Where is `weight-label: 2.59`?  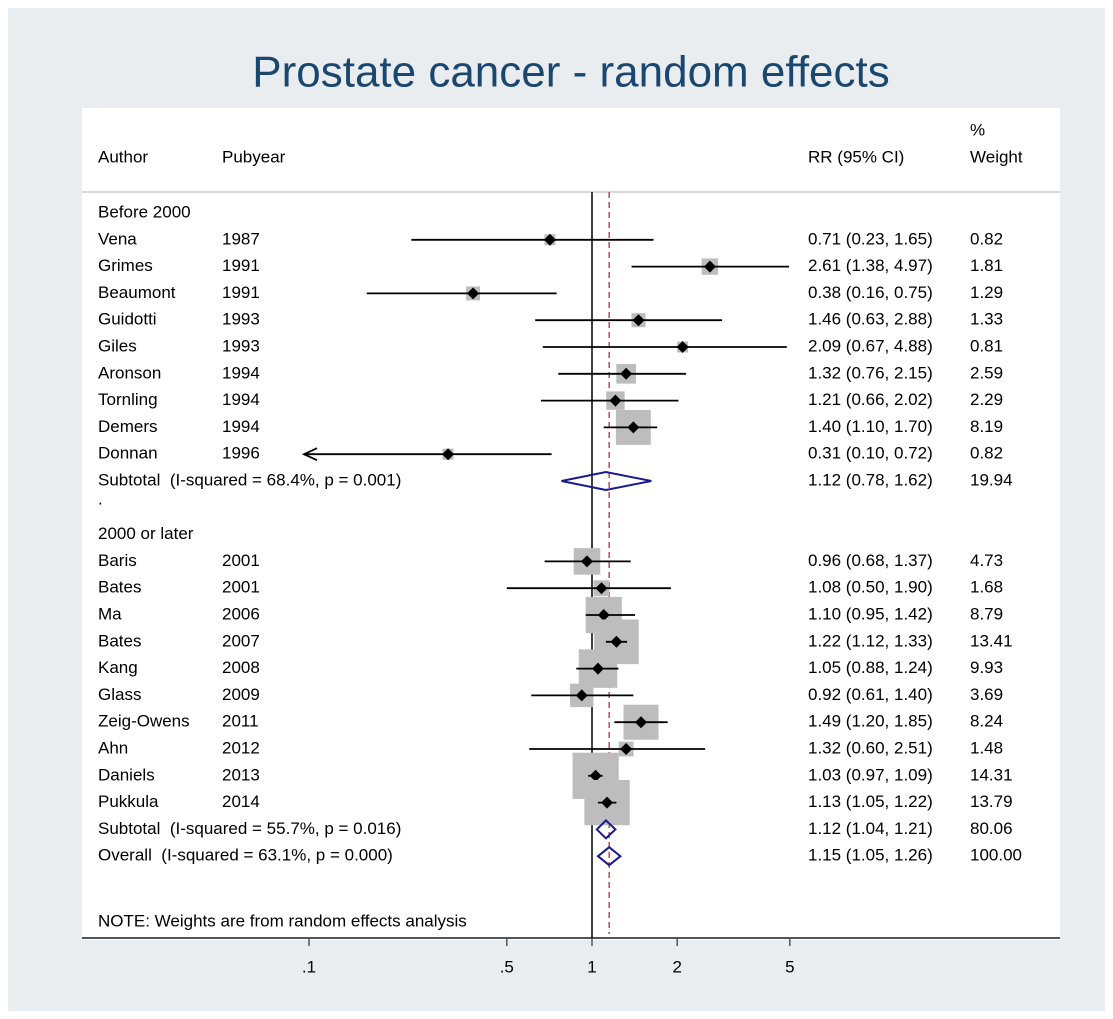 weight-label: 2.59 is located at coordinates (986, 372).